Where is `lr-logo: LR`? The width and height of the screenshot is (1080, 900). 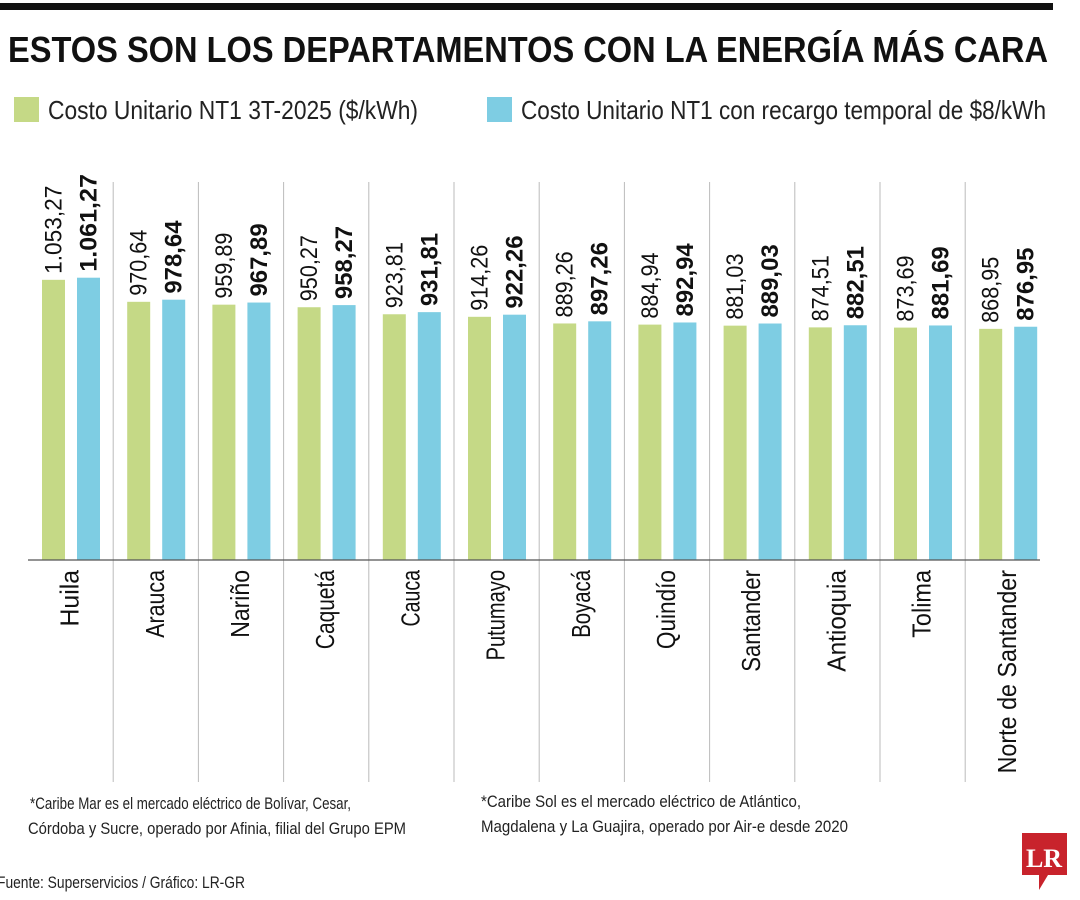 lr-logo: LR is located at coordinates (1044, 861).